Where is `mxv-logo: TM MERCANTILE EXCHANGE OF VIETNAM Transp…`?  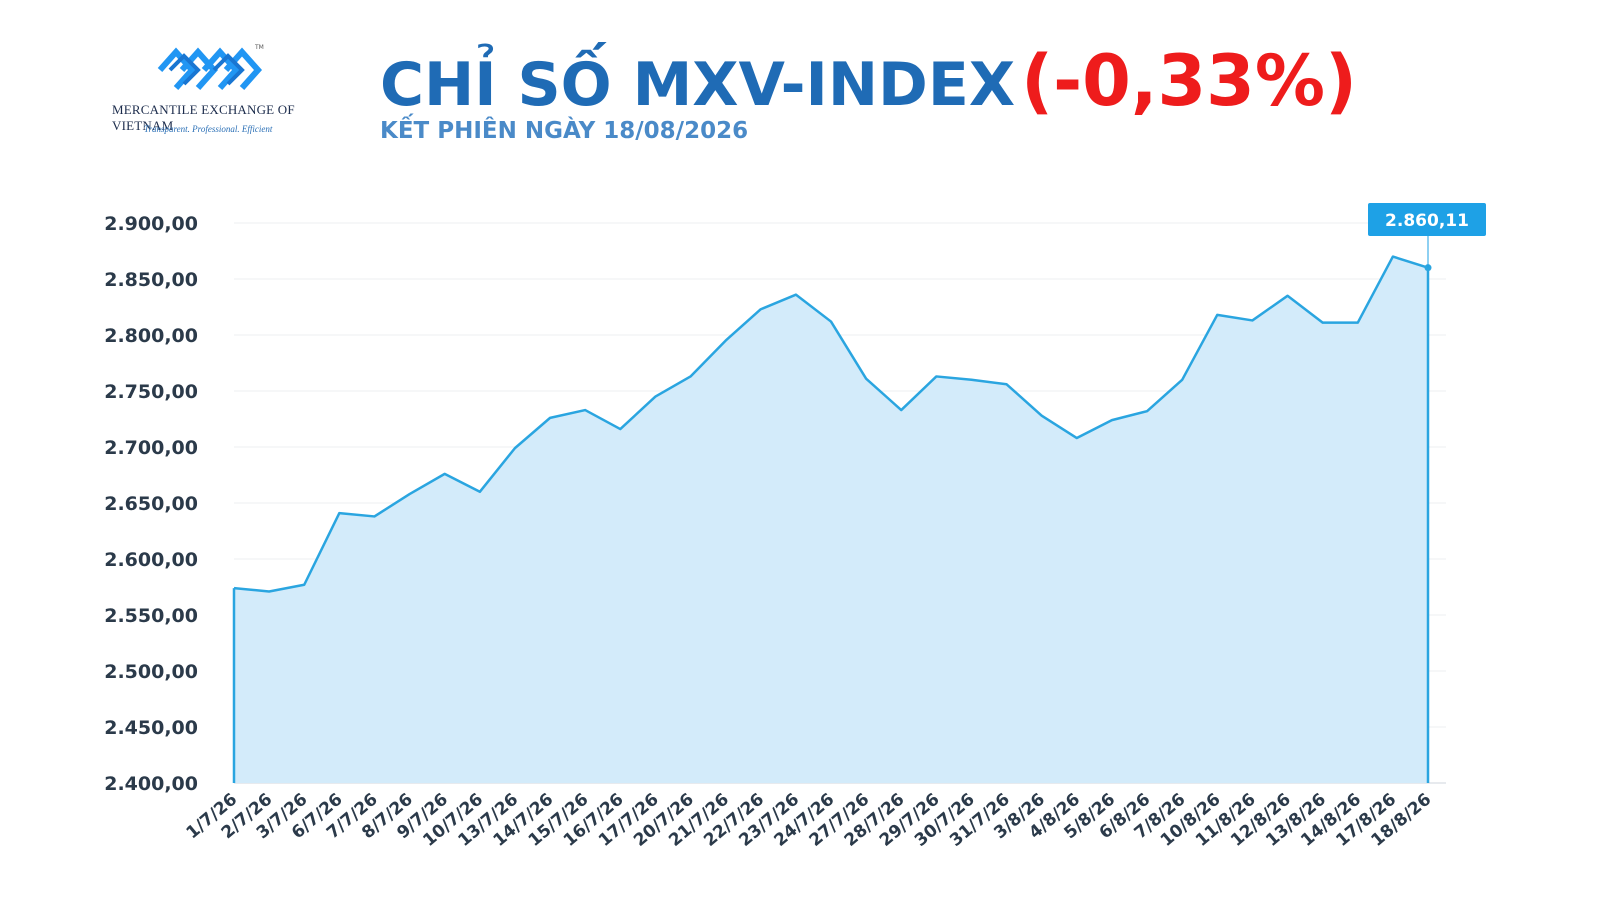
mxv-logo: TM MERCANTILE EXCHANGE OF VIETNAM Transp… is located at coordinates (232, 90).